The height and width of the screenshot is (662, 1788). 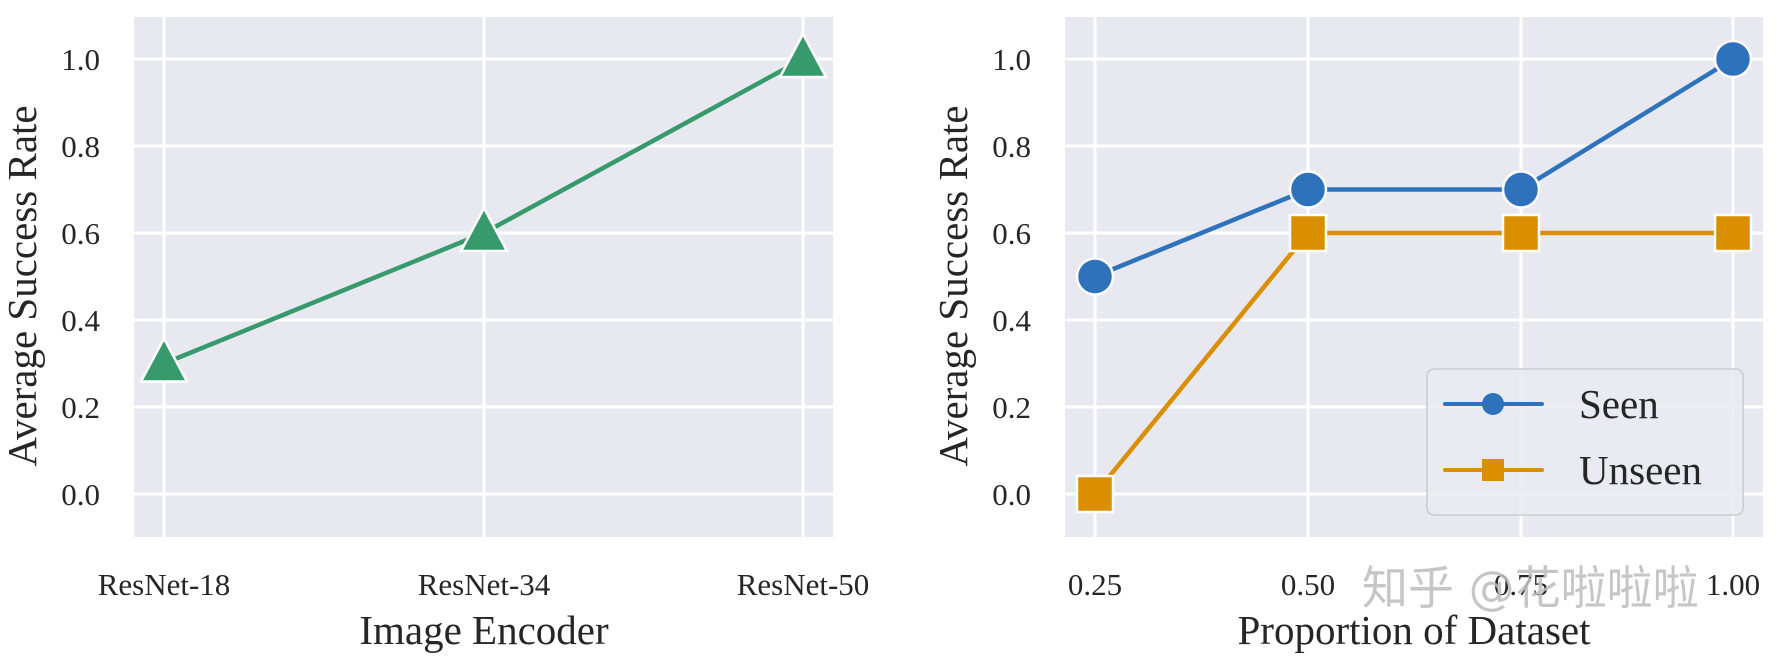 I want to click on x-tick-label: ResNet-50, so click(x=803, y=584).